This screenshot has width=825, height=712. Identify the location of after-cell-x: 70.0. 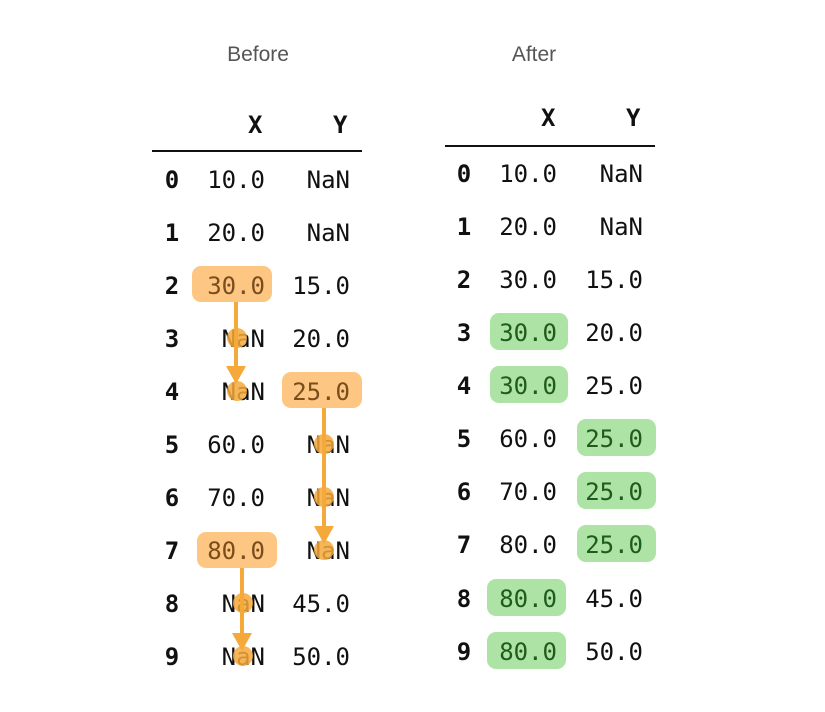
(528, 492).